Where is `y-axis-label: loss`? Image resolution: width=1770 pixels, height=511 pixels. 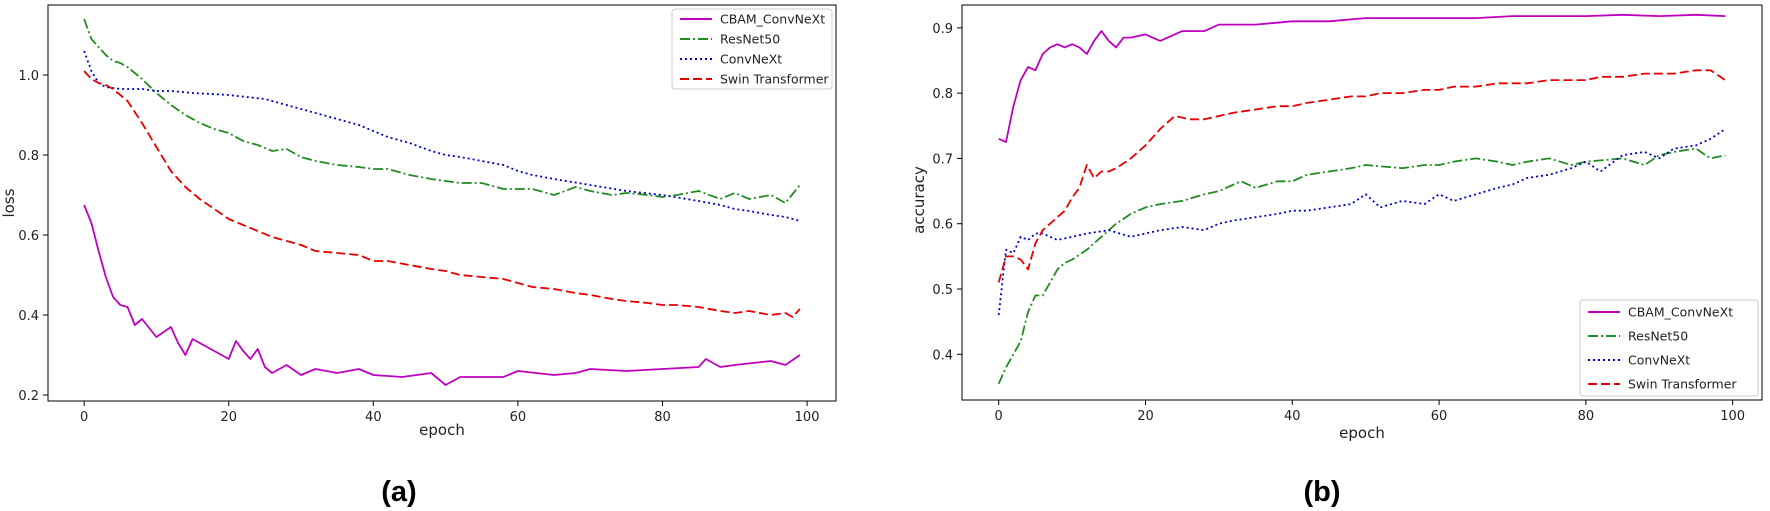 y-axis-label: loss is located at coordinates (9, 202).